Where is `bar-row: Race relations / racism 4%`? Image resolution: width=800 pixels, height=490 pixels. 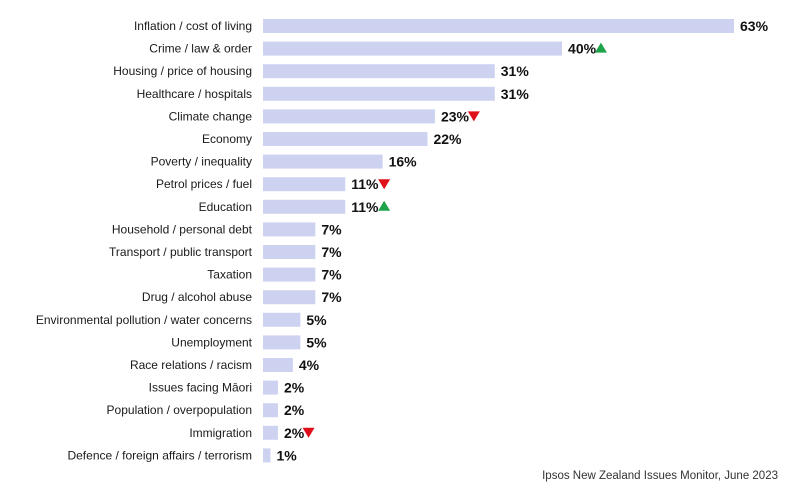 bar-row: Race relations / racism 4% is located at coordinates (225, 365).